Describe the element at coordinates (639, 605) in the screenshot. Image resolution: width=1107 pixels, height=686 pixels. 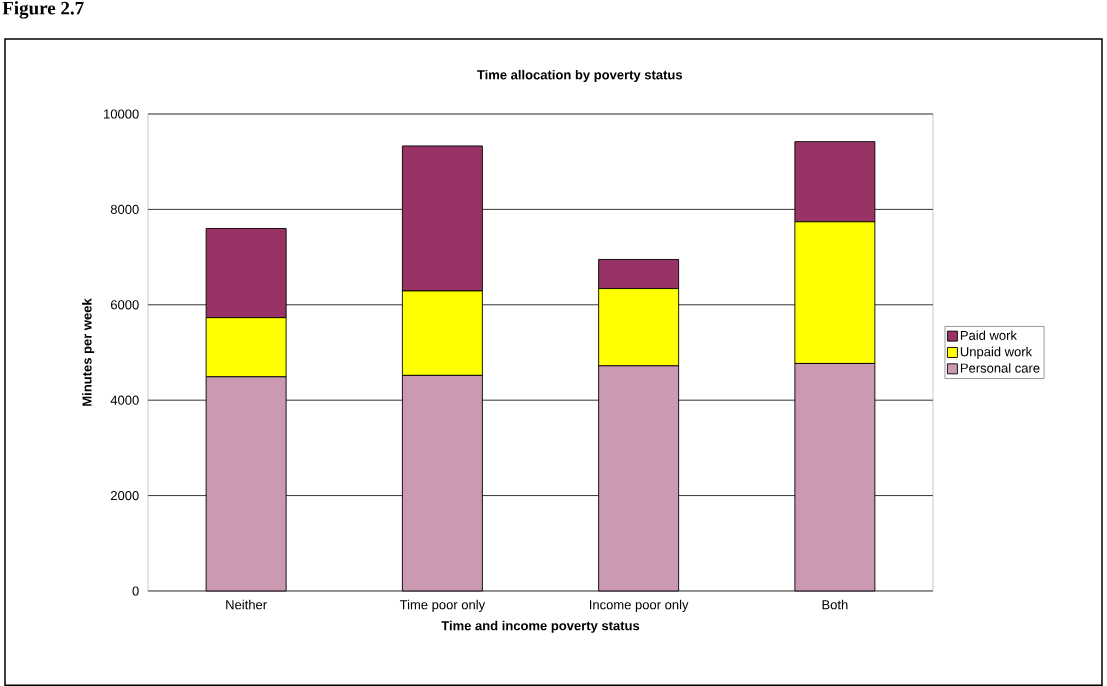
I see `x-tick-label: Income poor only` at that location.